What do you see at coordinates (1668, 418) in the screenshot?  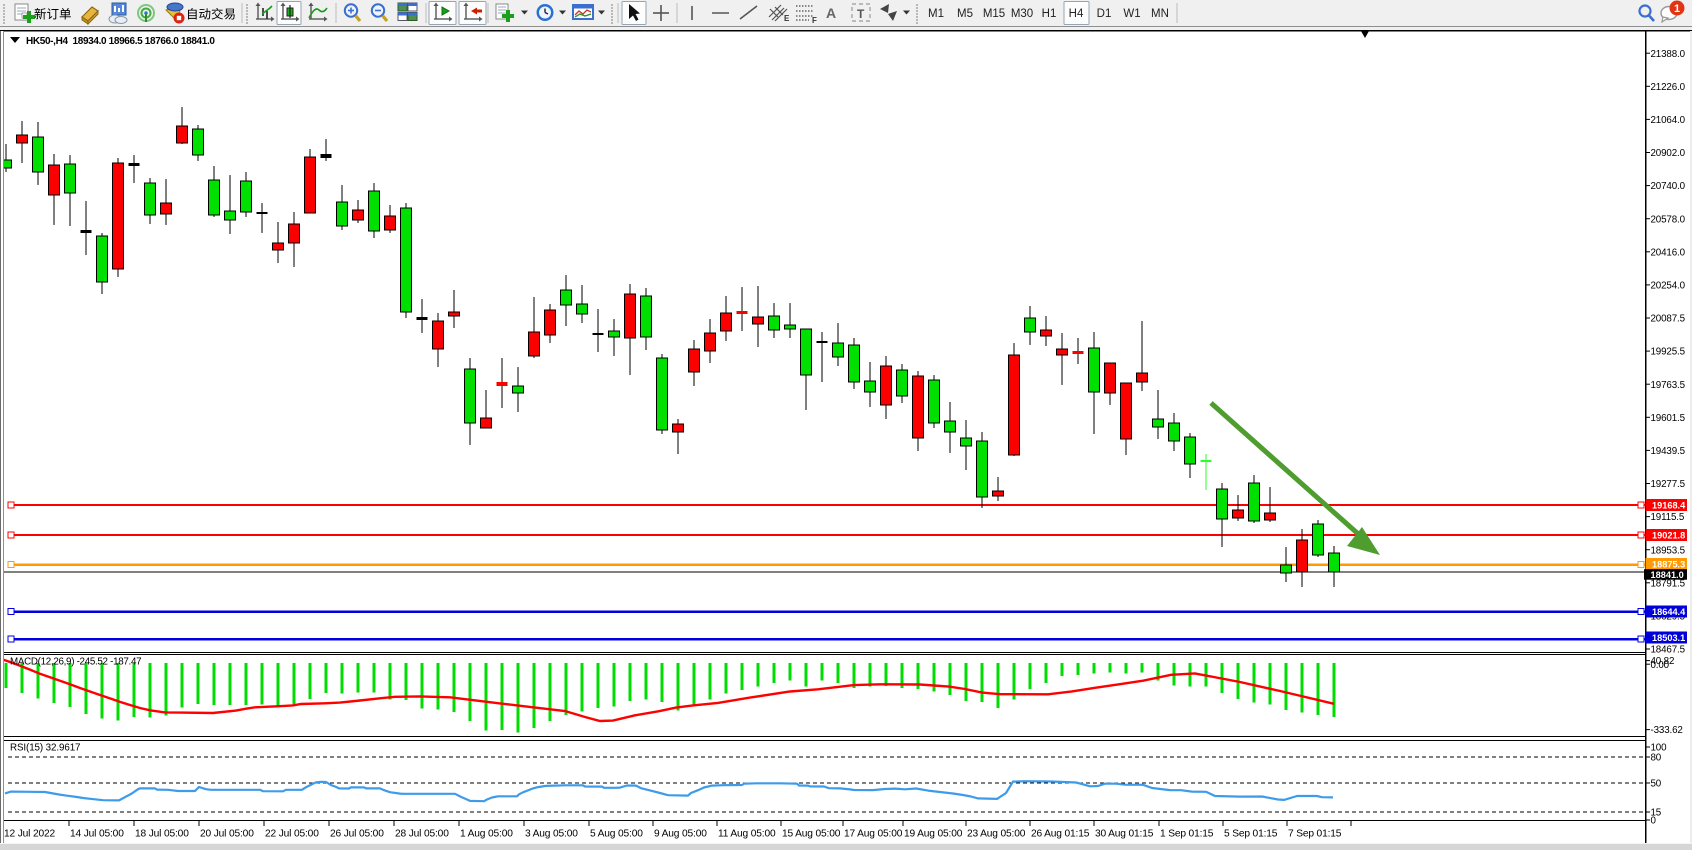 I see `svg-text: 19601.5` at bounding box center [1668, 418].